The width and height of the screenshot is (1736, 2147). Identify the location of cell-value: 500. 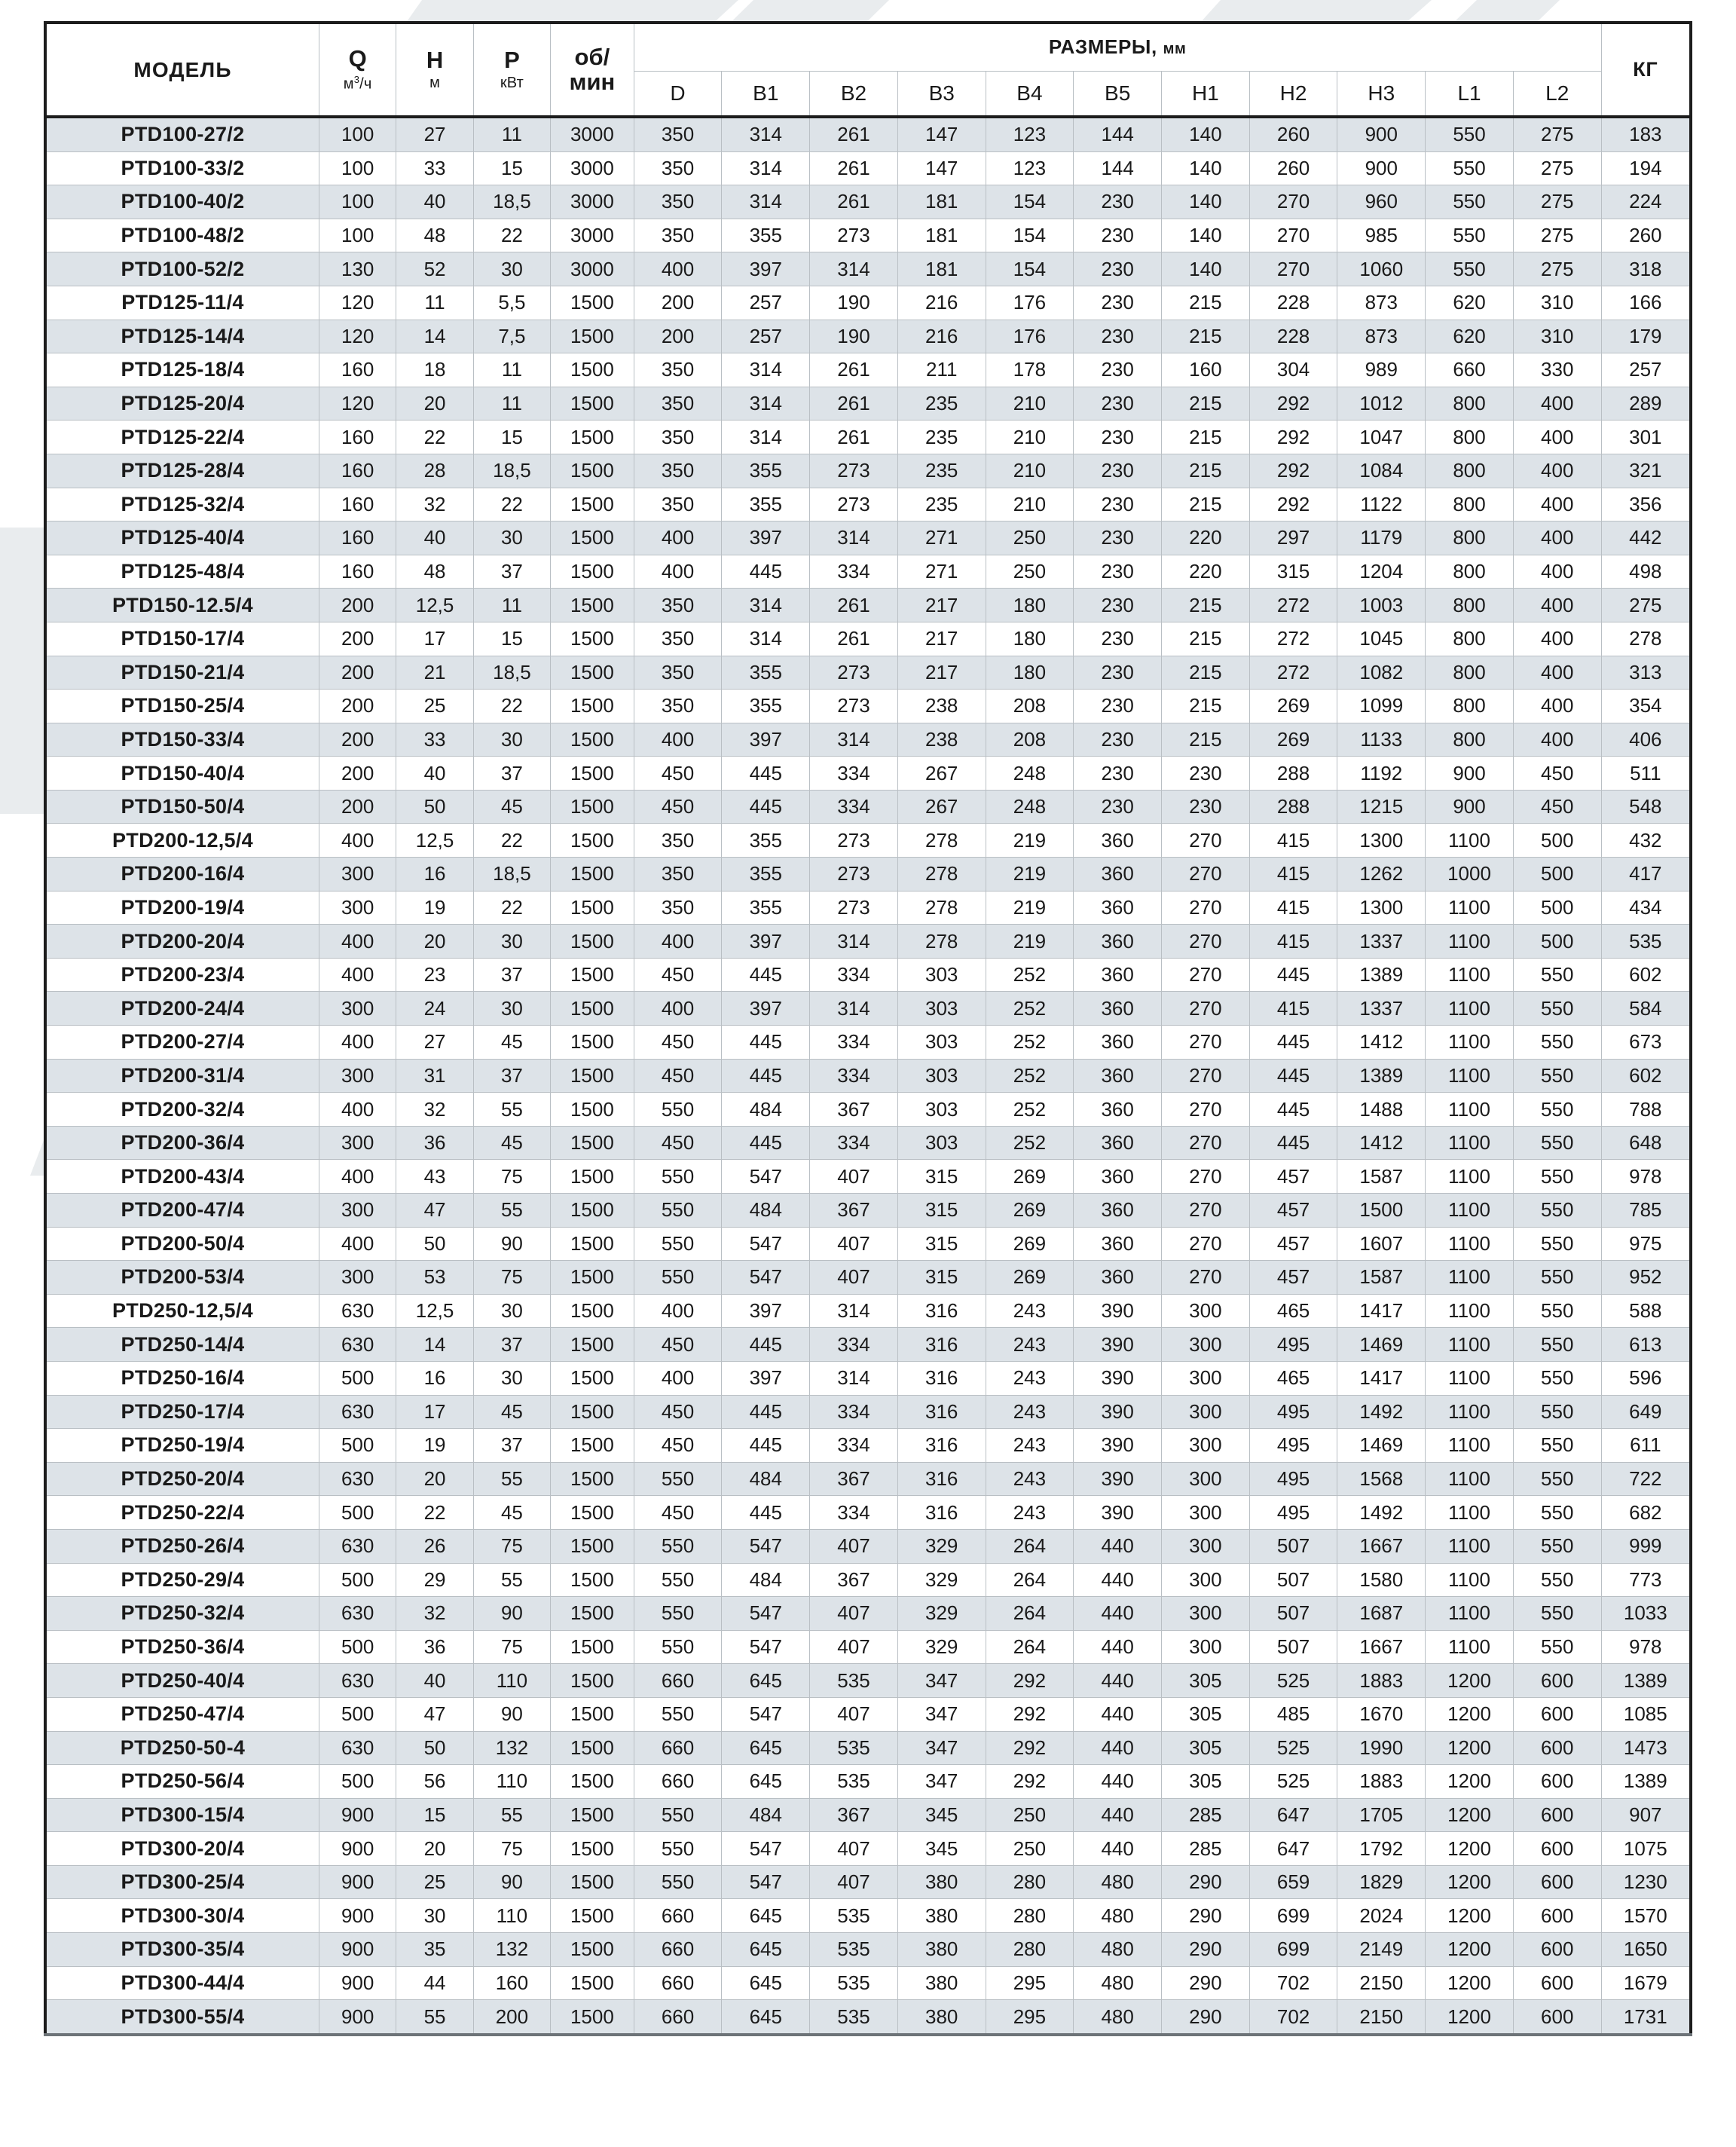
(357, 1647).